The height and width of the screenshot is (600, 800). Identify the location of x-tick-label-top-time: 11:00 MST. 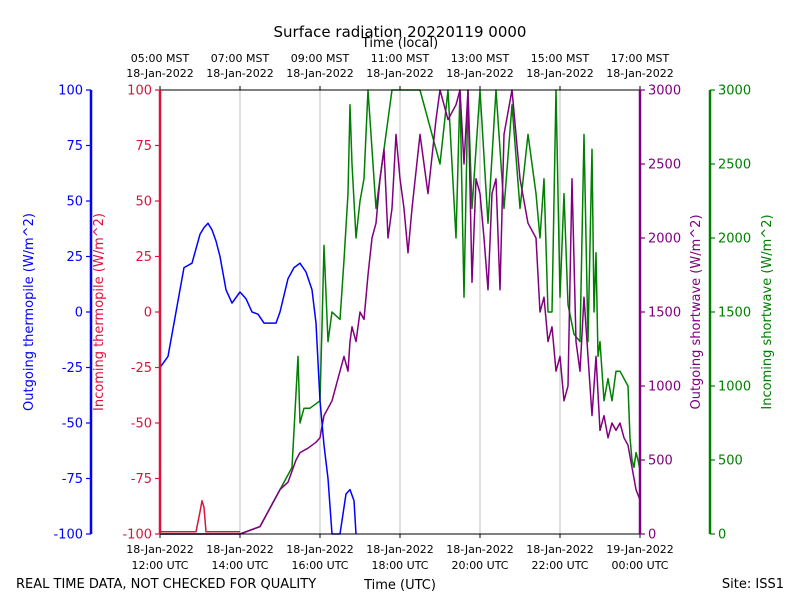
(400, 58).